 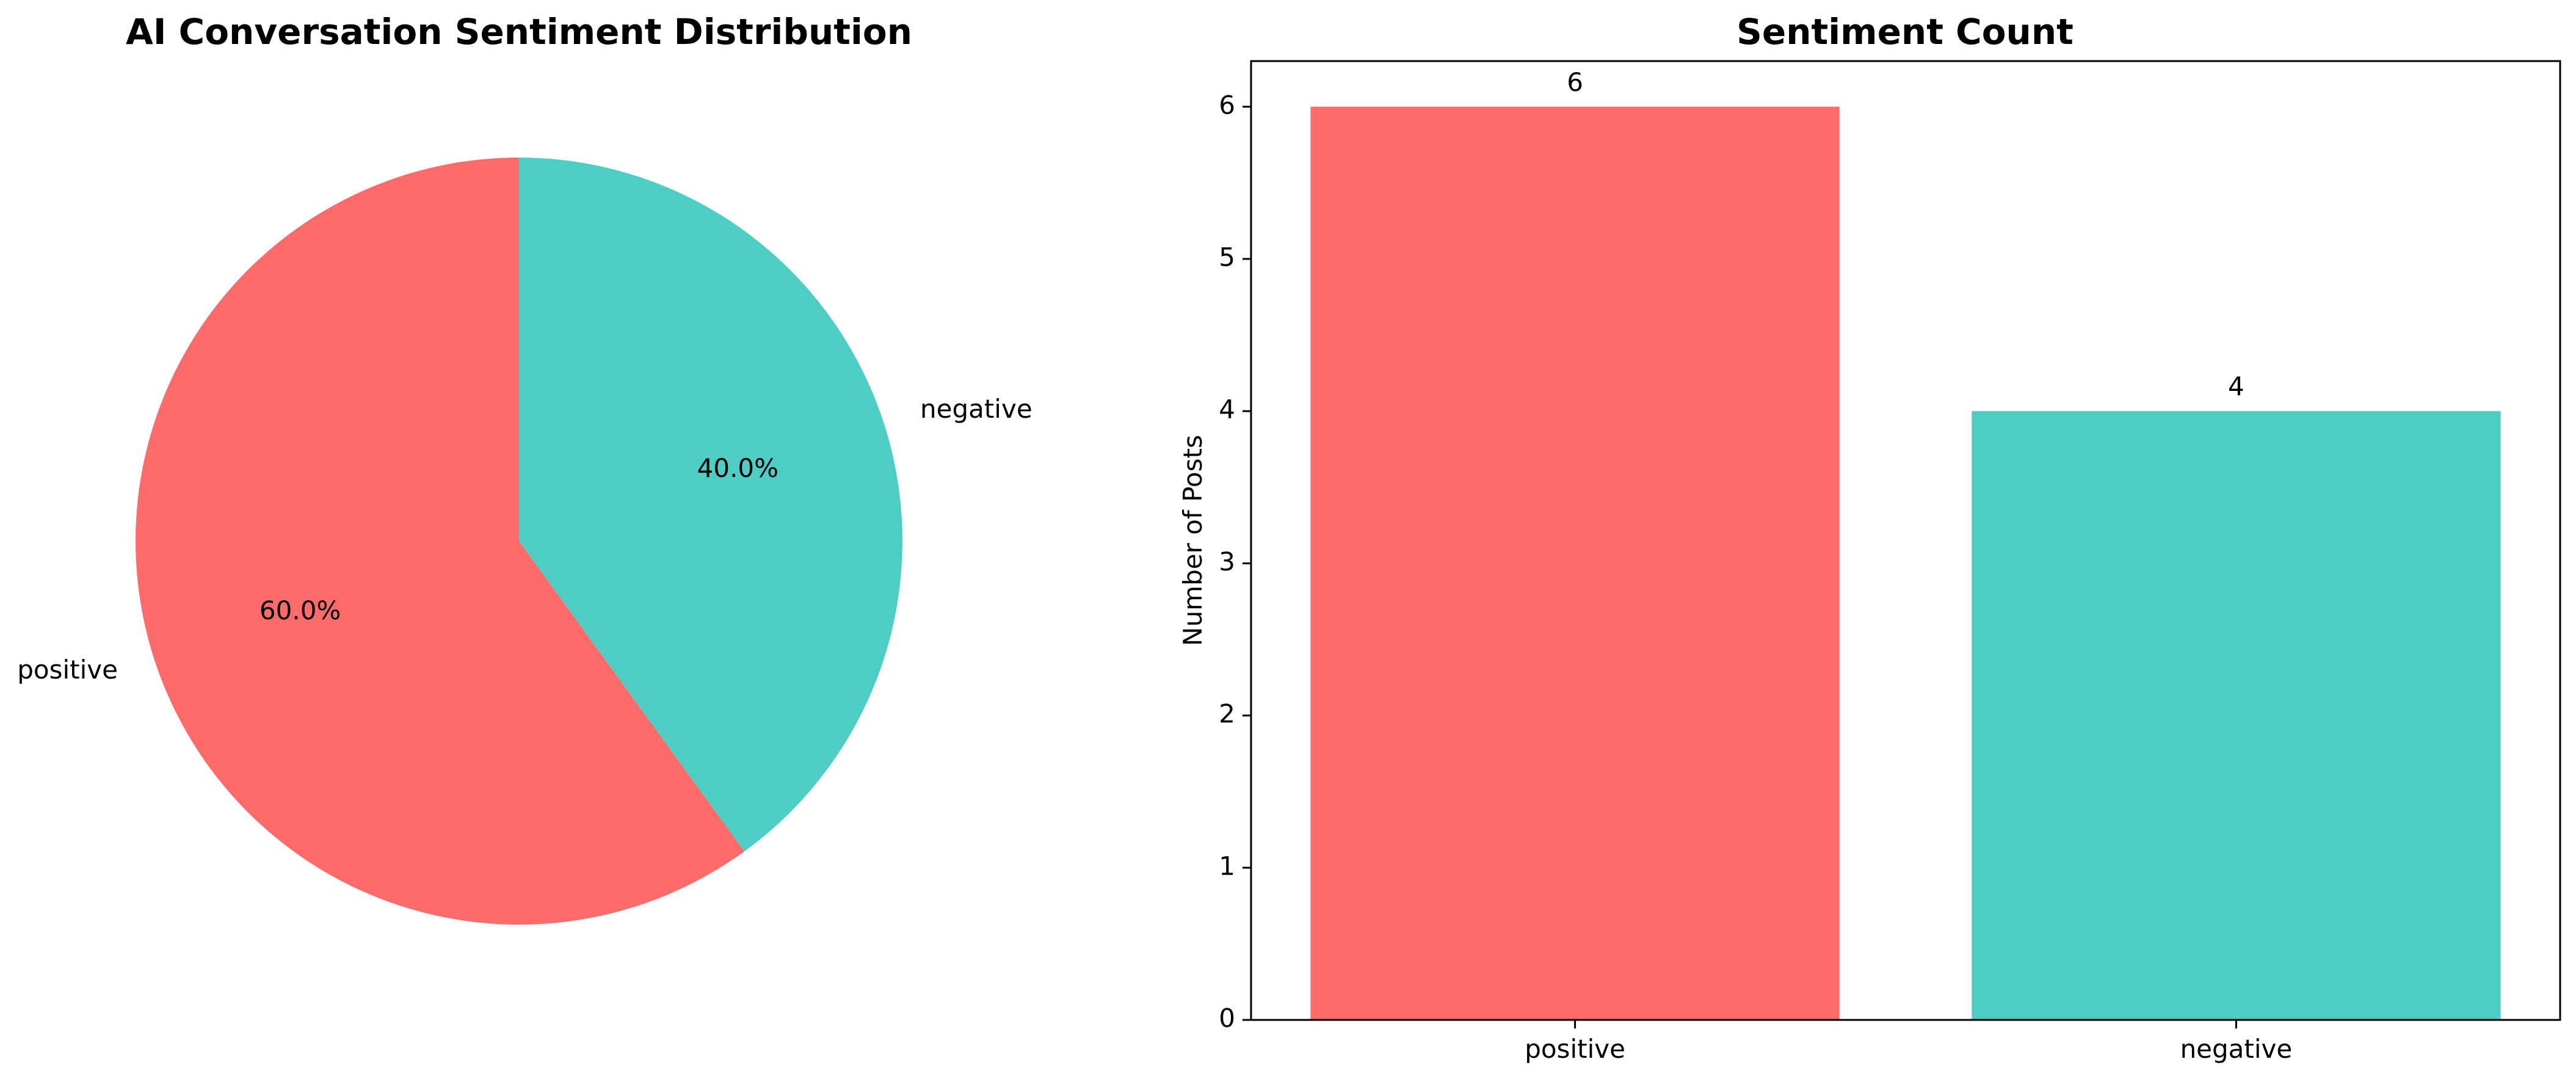 I want to click on bar-y-ticks: 0 1 2 3 4 5 6, so click(x=1235, y=561).